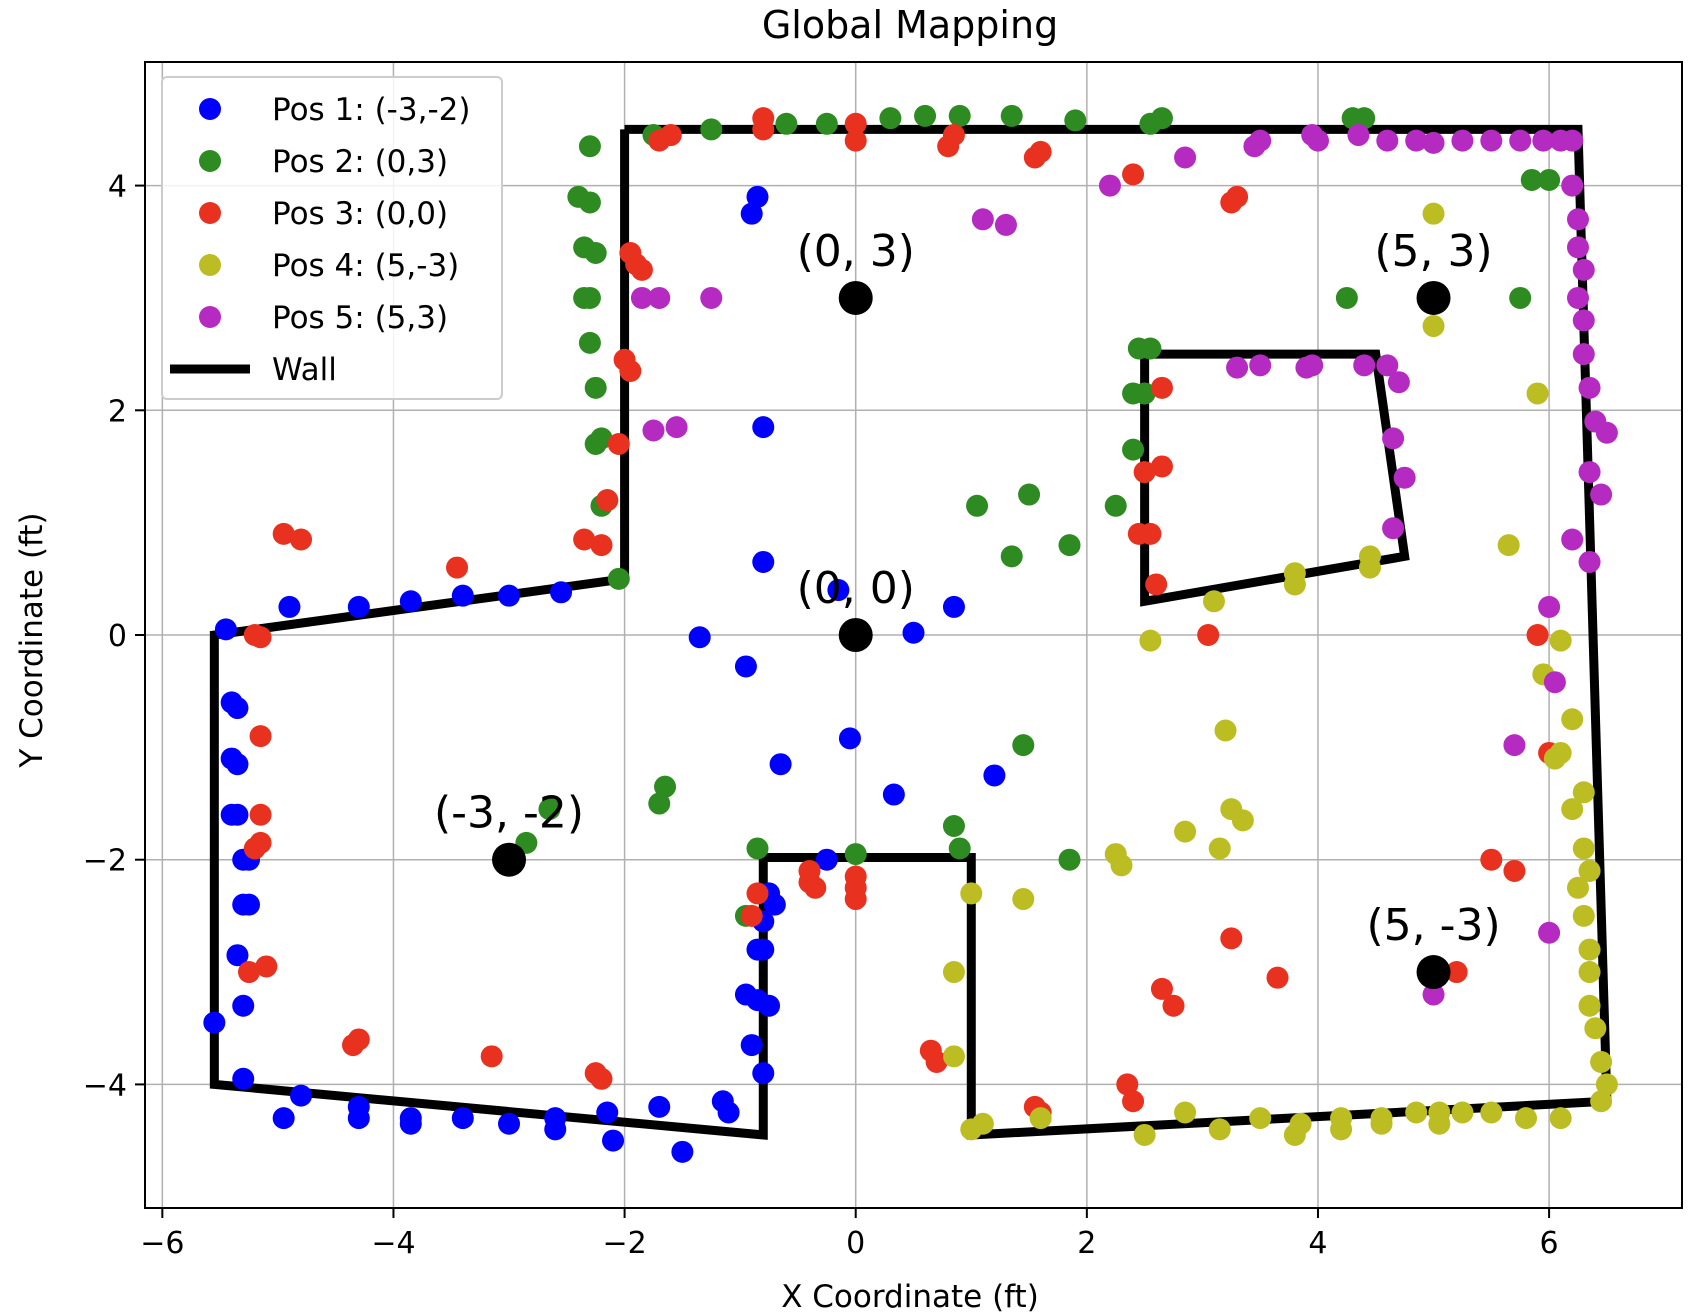 The image size is (1698, 1314). What do you see at coordinates (393, 1243) in the screenshot?
I see `x-tick-label: −4` at bounding box center [393, 1243].